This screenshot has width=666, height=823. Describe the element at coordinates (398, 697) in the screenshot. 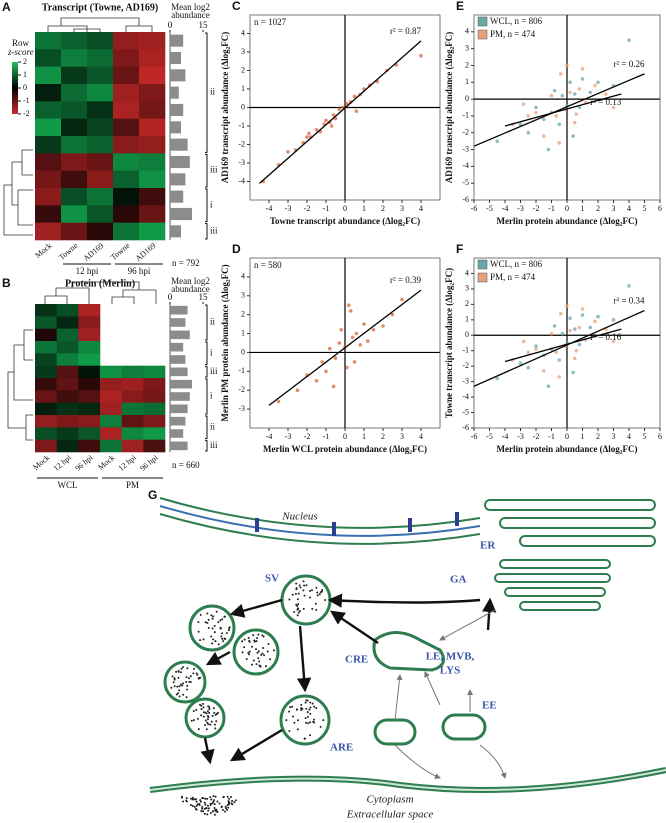

I see `arrow` at that location.